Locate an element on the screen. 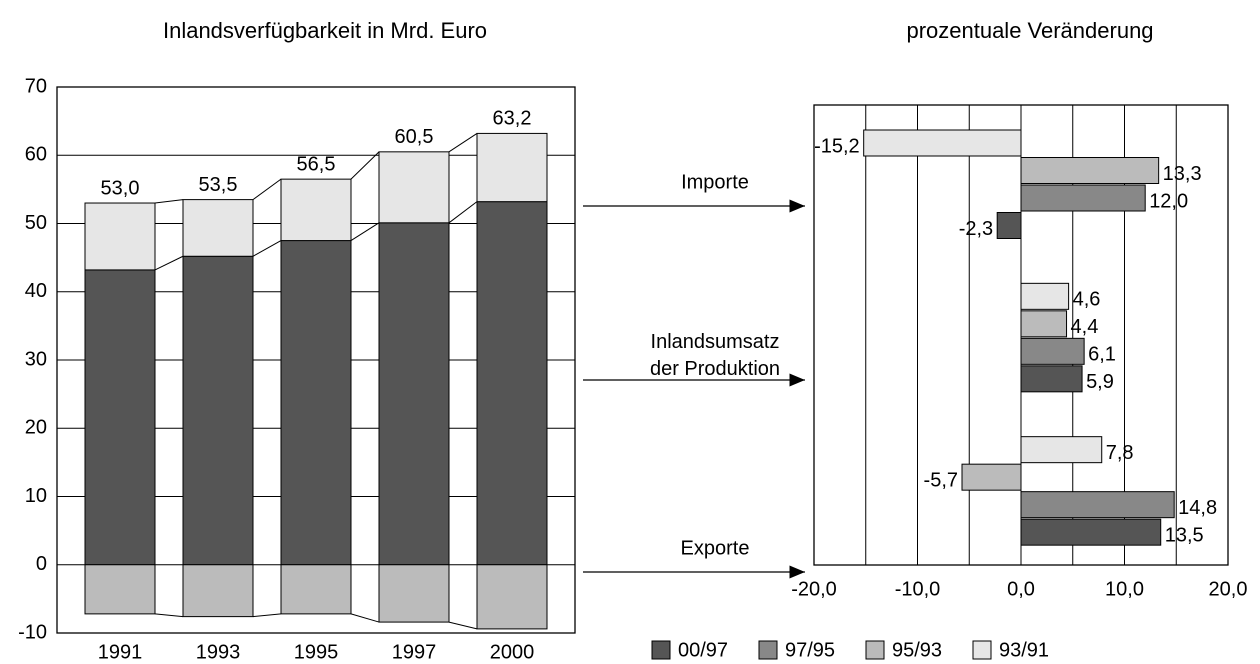 This screenshot has height=664, width=1260. x-tick-label: 10,0 is located at coordinates (1124, 589).